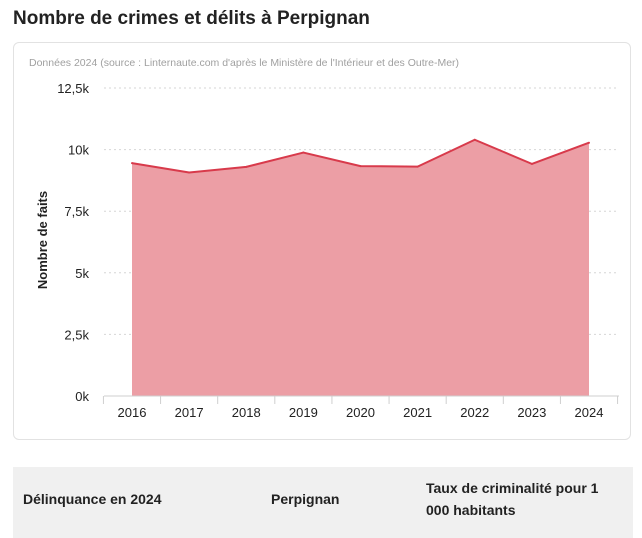  I want to click on y-tick-label: 5k, so click(82, 273).